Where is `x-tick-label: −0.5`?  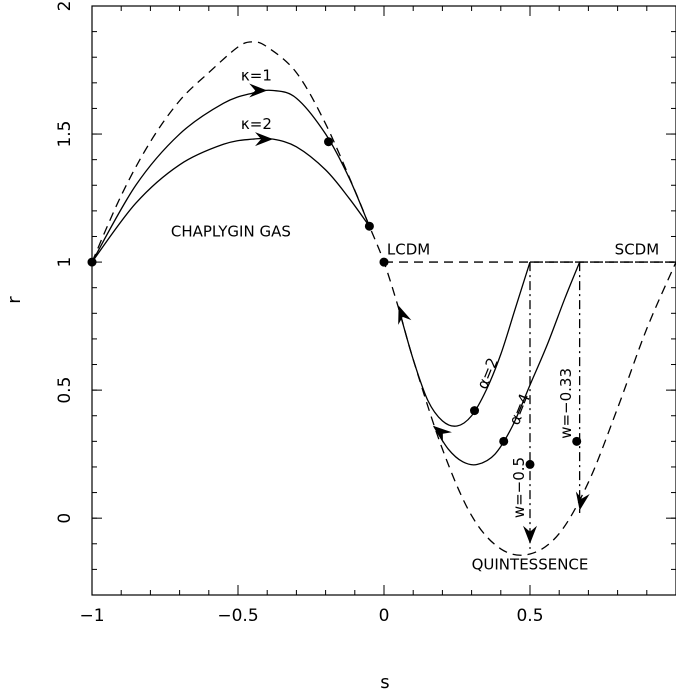 x-tick-label: −0.5 is located at coordinates (237, 616).